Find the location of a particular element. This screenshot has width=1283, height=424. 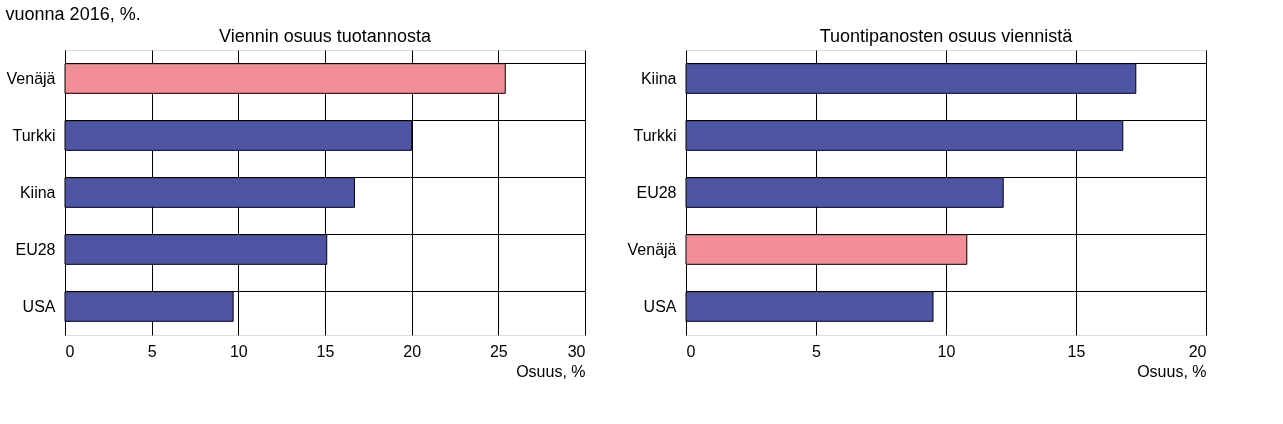

text: vuonna 2016, %. is located at coordinates (73, 13).